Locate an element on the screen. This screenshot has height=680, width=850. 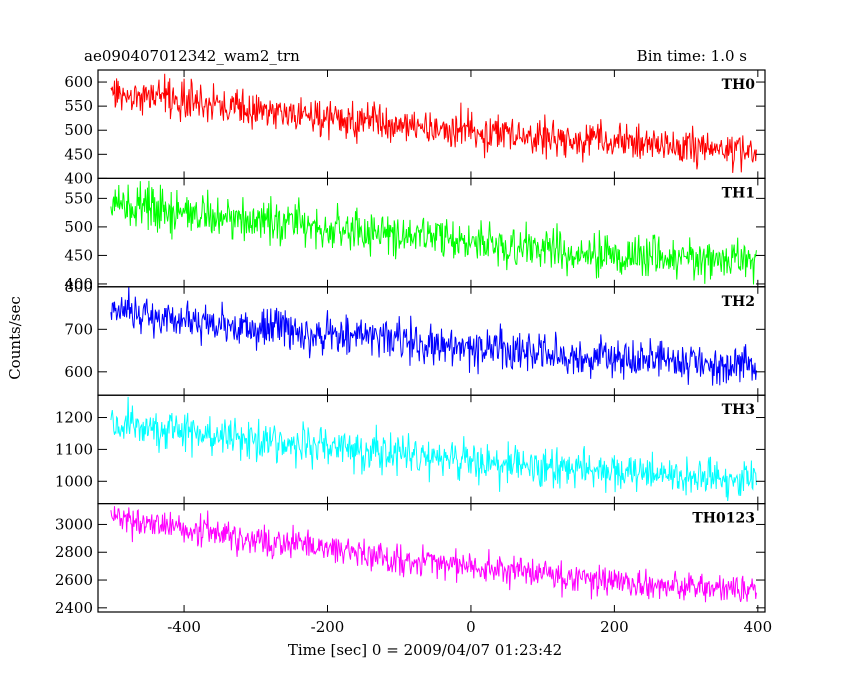
series-line-th3 is located at coordinates (433, 449).